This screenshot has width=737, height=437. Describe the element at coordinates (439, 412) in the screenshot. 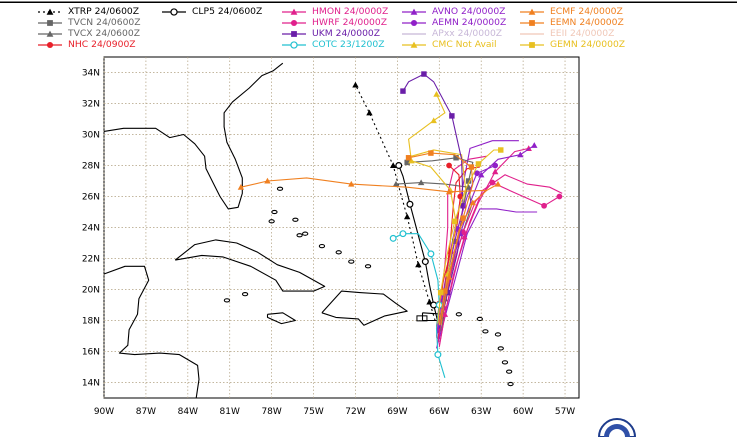

I see `lon-label: 66W` at that location.